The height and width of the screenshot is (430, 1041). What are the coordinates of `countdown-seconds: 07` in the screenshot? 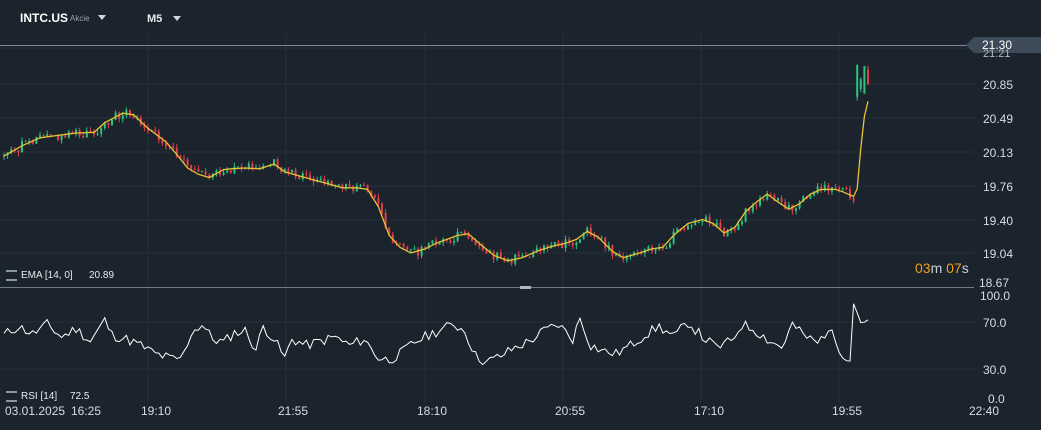 It's located at (954, 268).